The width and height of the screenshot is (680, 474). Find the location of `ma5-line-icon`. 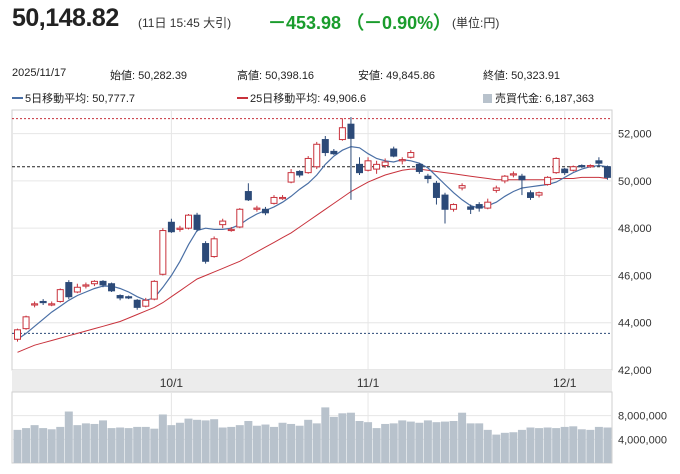

ma5-line-icon is located at coordinates (17, 98).